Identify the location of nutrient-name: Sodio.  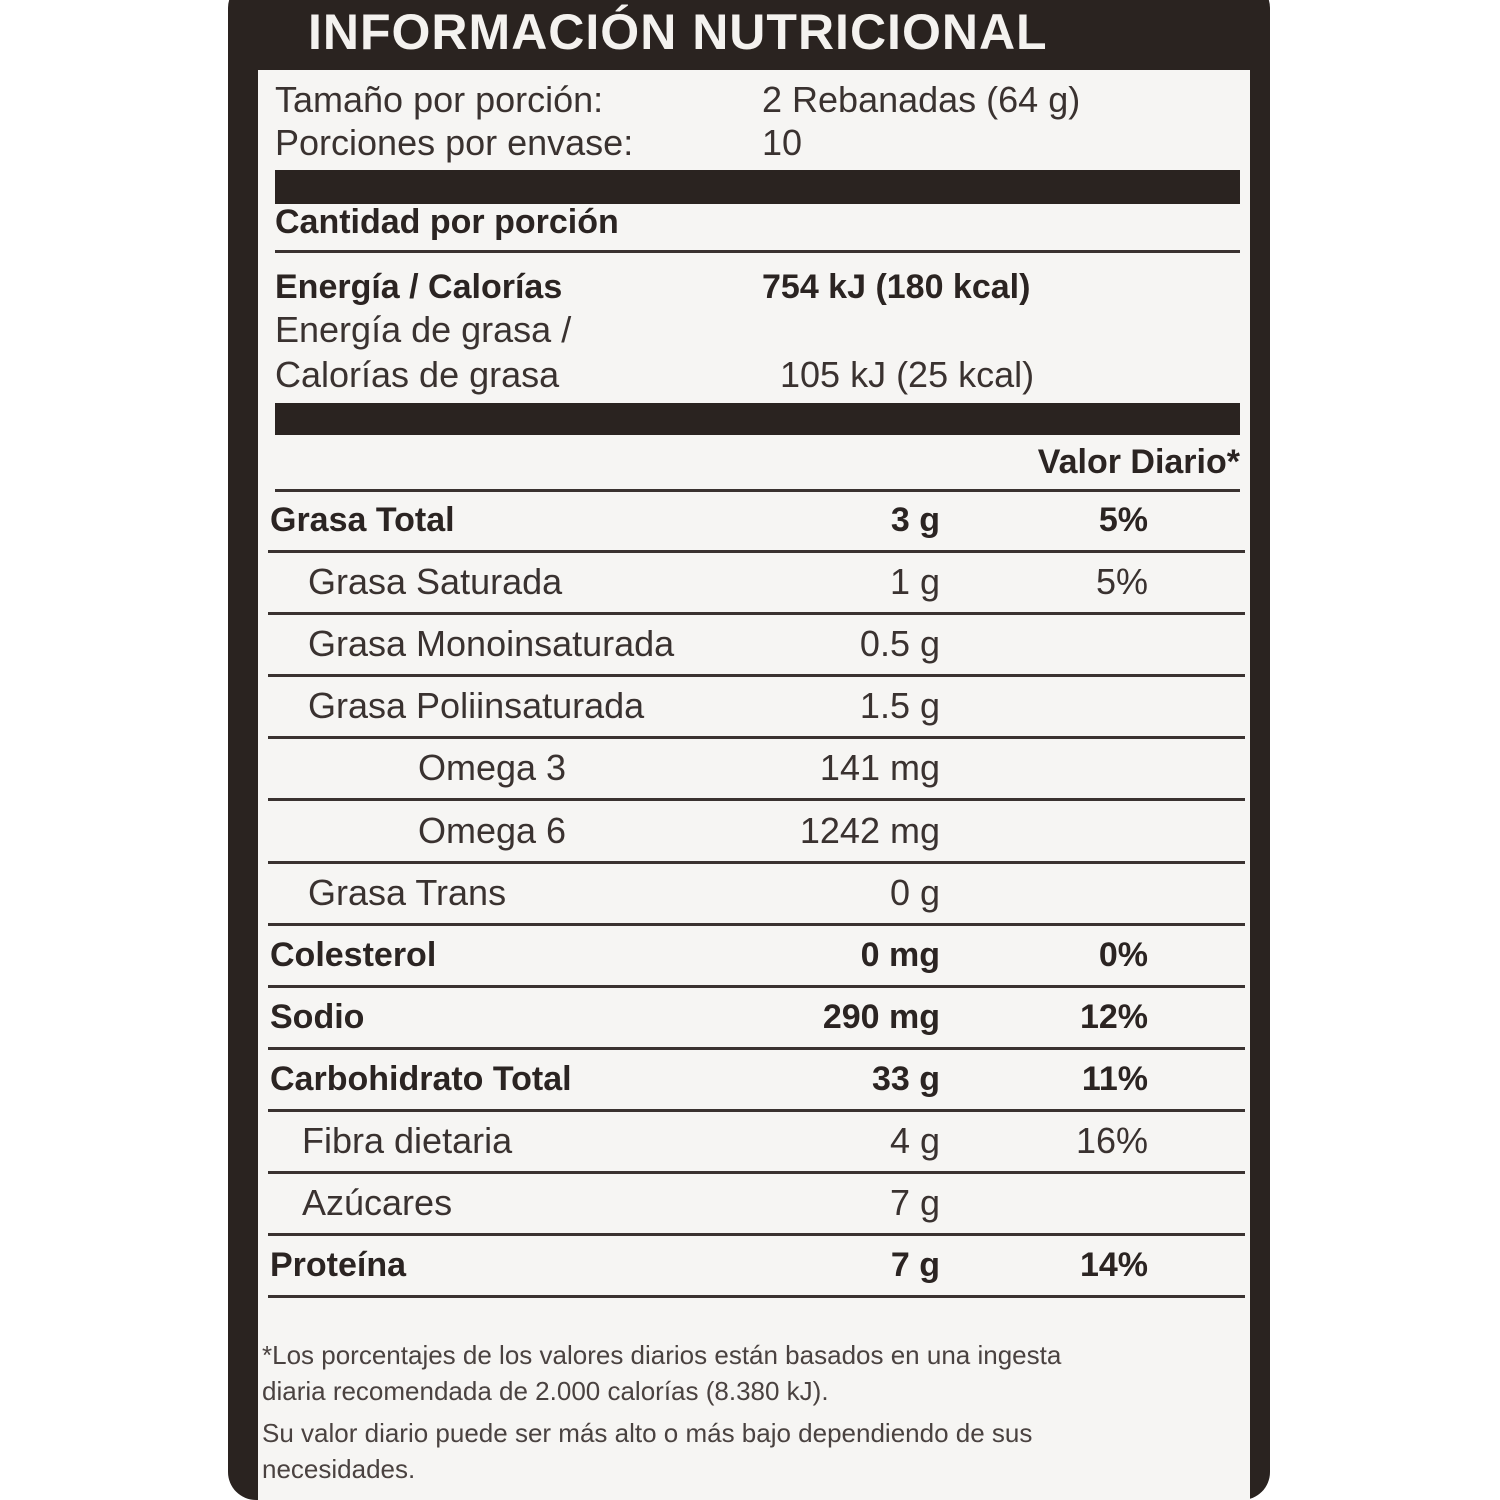
(317, 1016).